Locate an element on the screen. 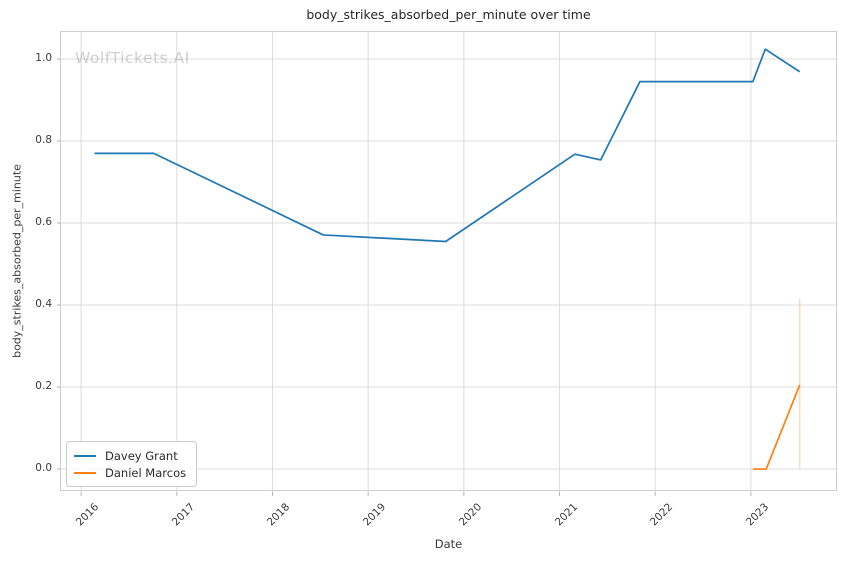 Image resolution: width=844 pixels, height=561 pixels. x-tick-label: 2016 is located at coordinates (87, 515).